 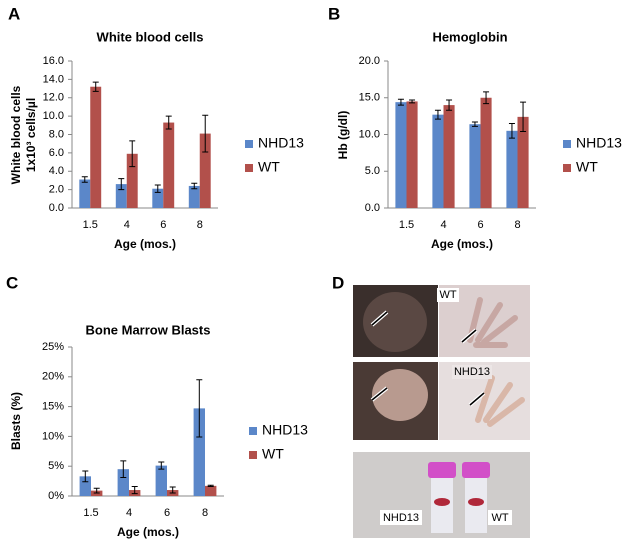 I want to click on y-axis-label: Hb (g/dl), so click(x=343, y=135).